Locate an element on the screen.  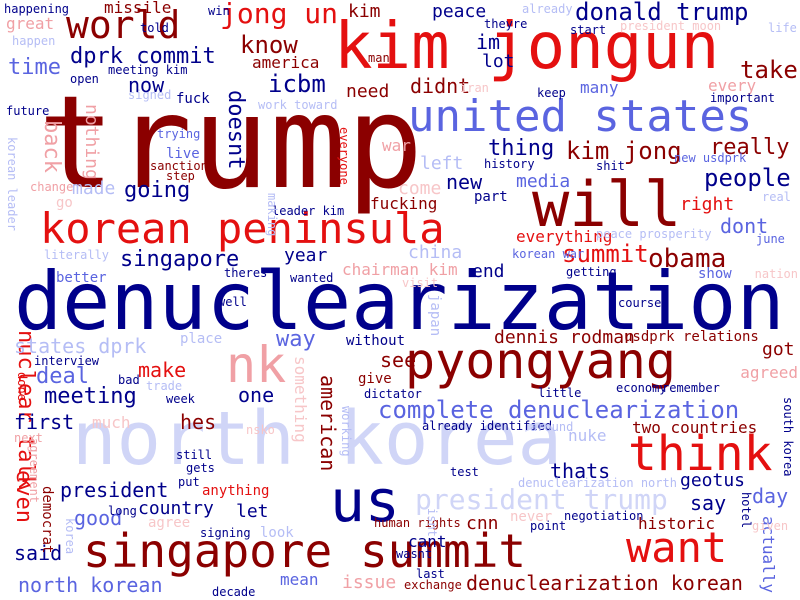
word-korean-leader: korean leader is located at coordinates (12, 184).